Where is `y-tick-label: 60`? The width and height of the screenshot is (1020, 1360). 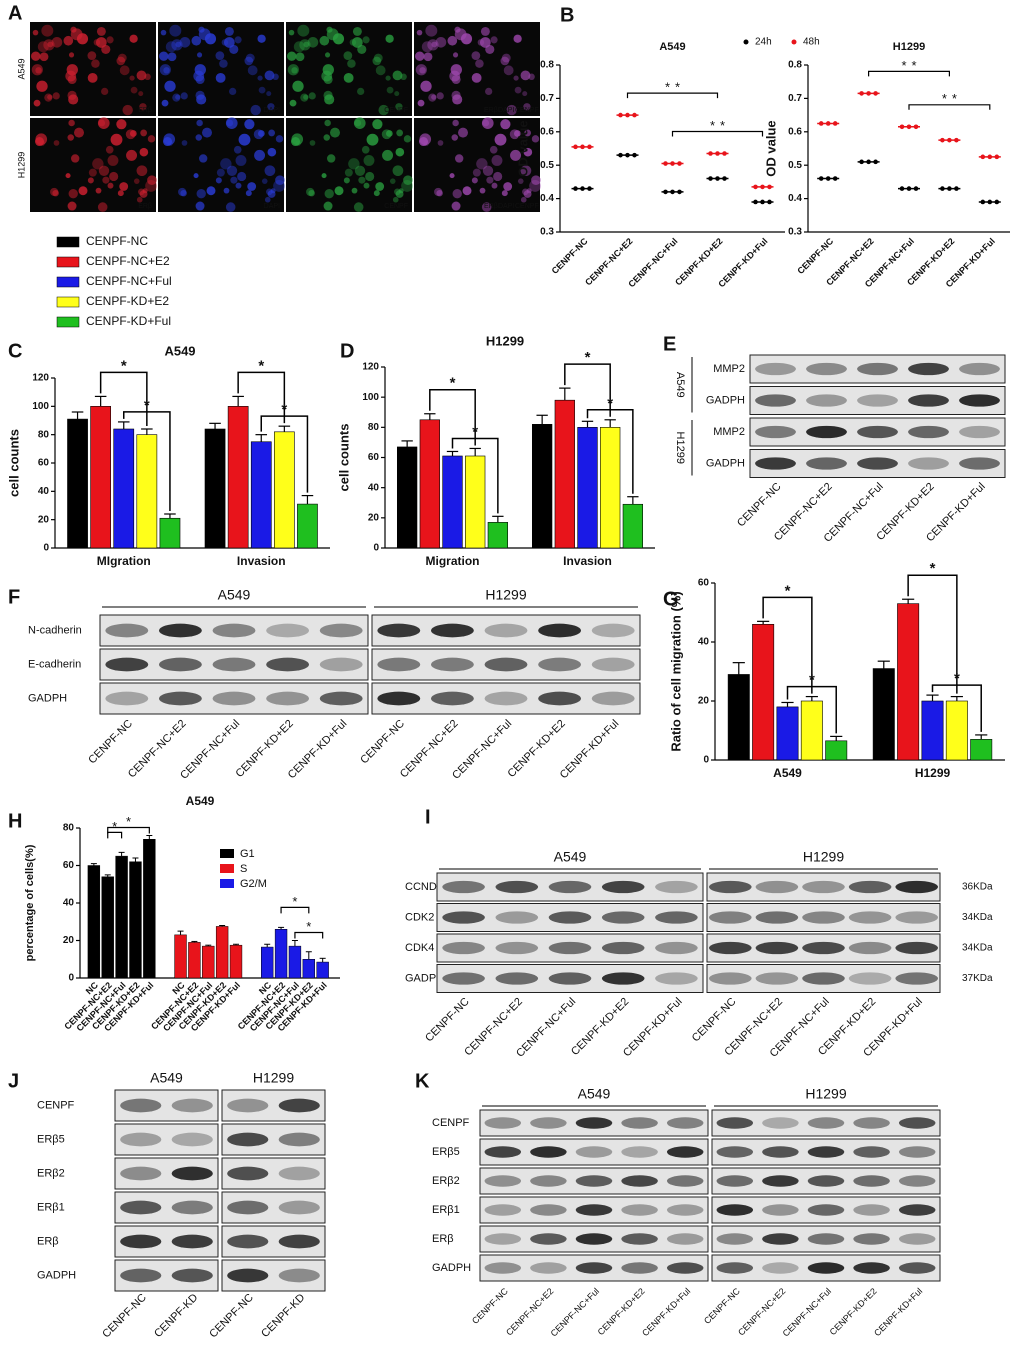
y-tick-label: 60 is located at coordinates (704, 583).